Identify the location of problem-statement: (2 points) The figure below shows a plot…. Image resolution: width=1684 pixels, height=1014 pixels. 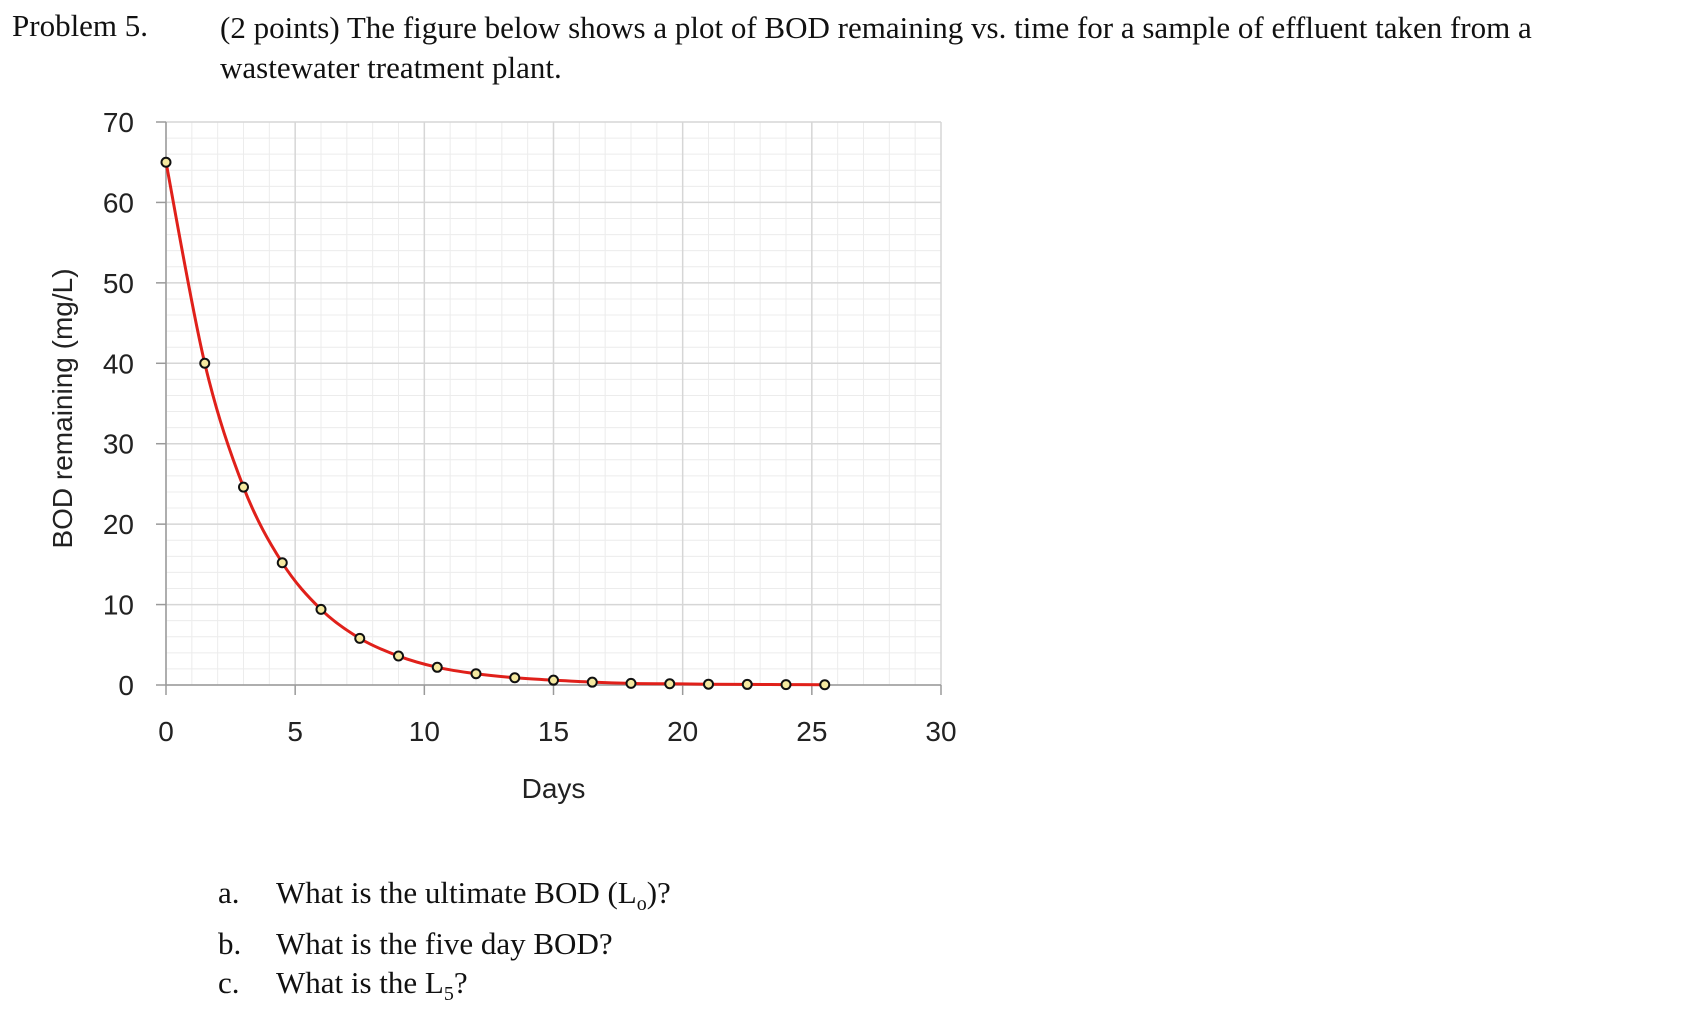
(950, 48).